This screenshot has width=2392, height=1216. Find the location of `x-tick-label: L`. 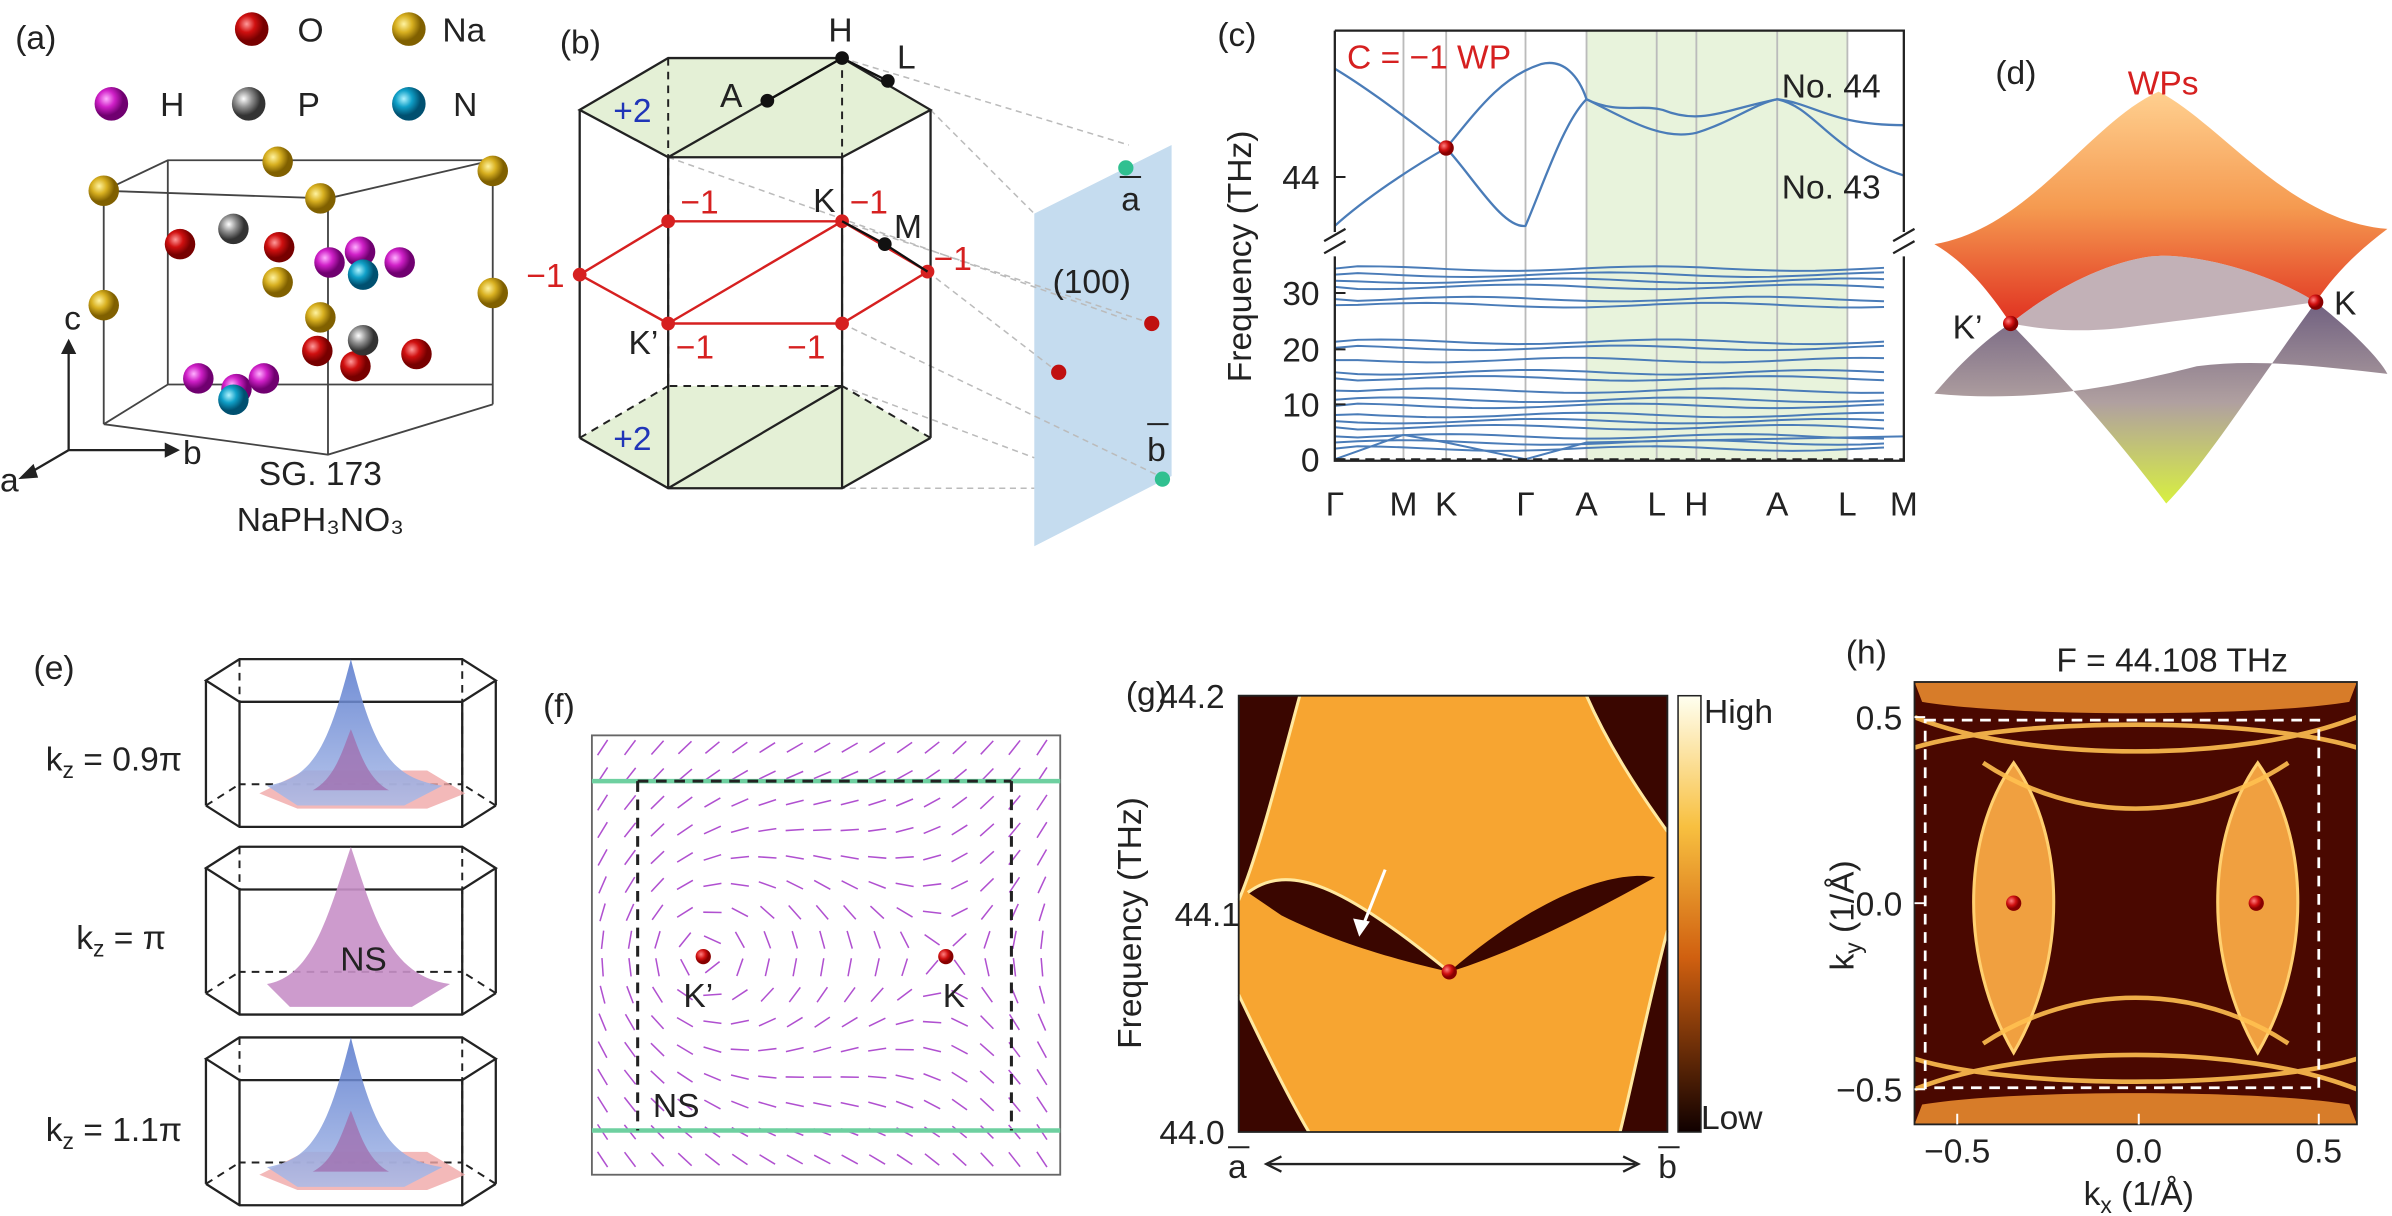

x-tick-label: L is located at coordinates (1656, 505).